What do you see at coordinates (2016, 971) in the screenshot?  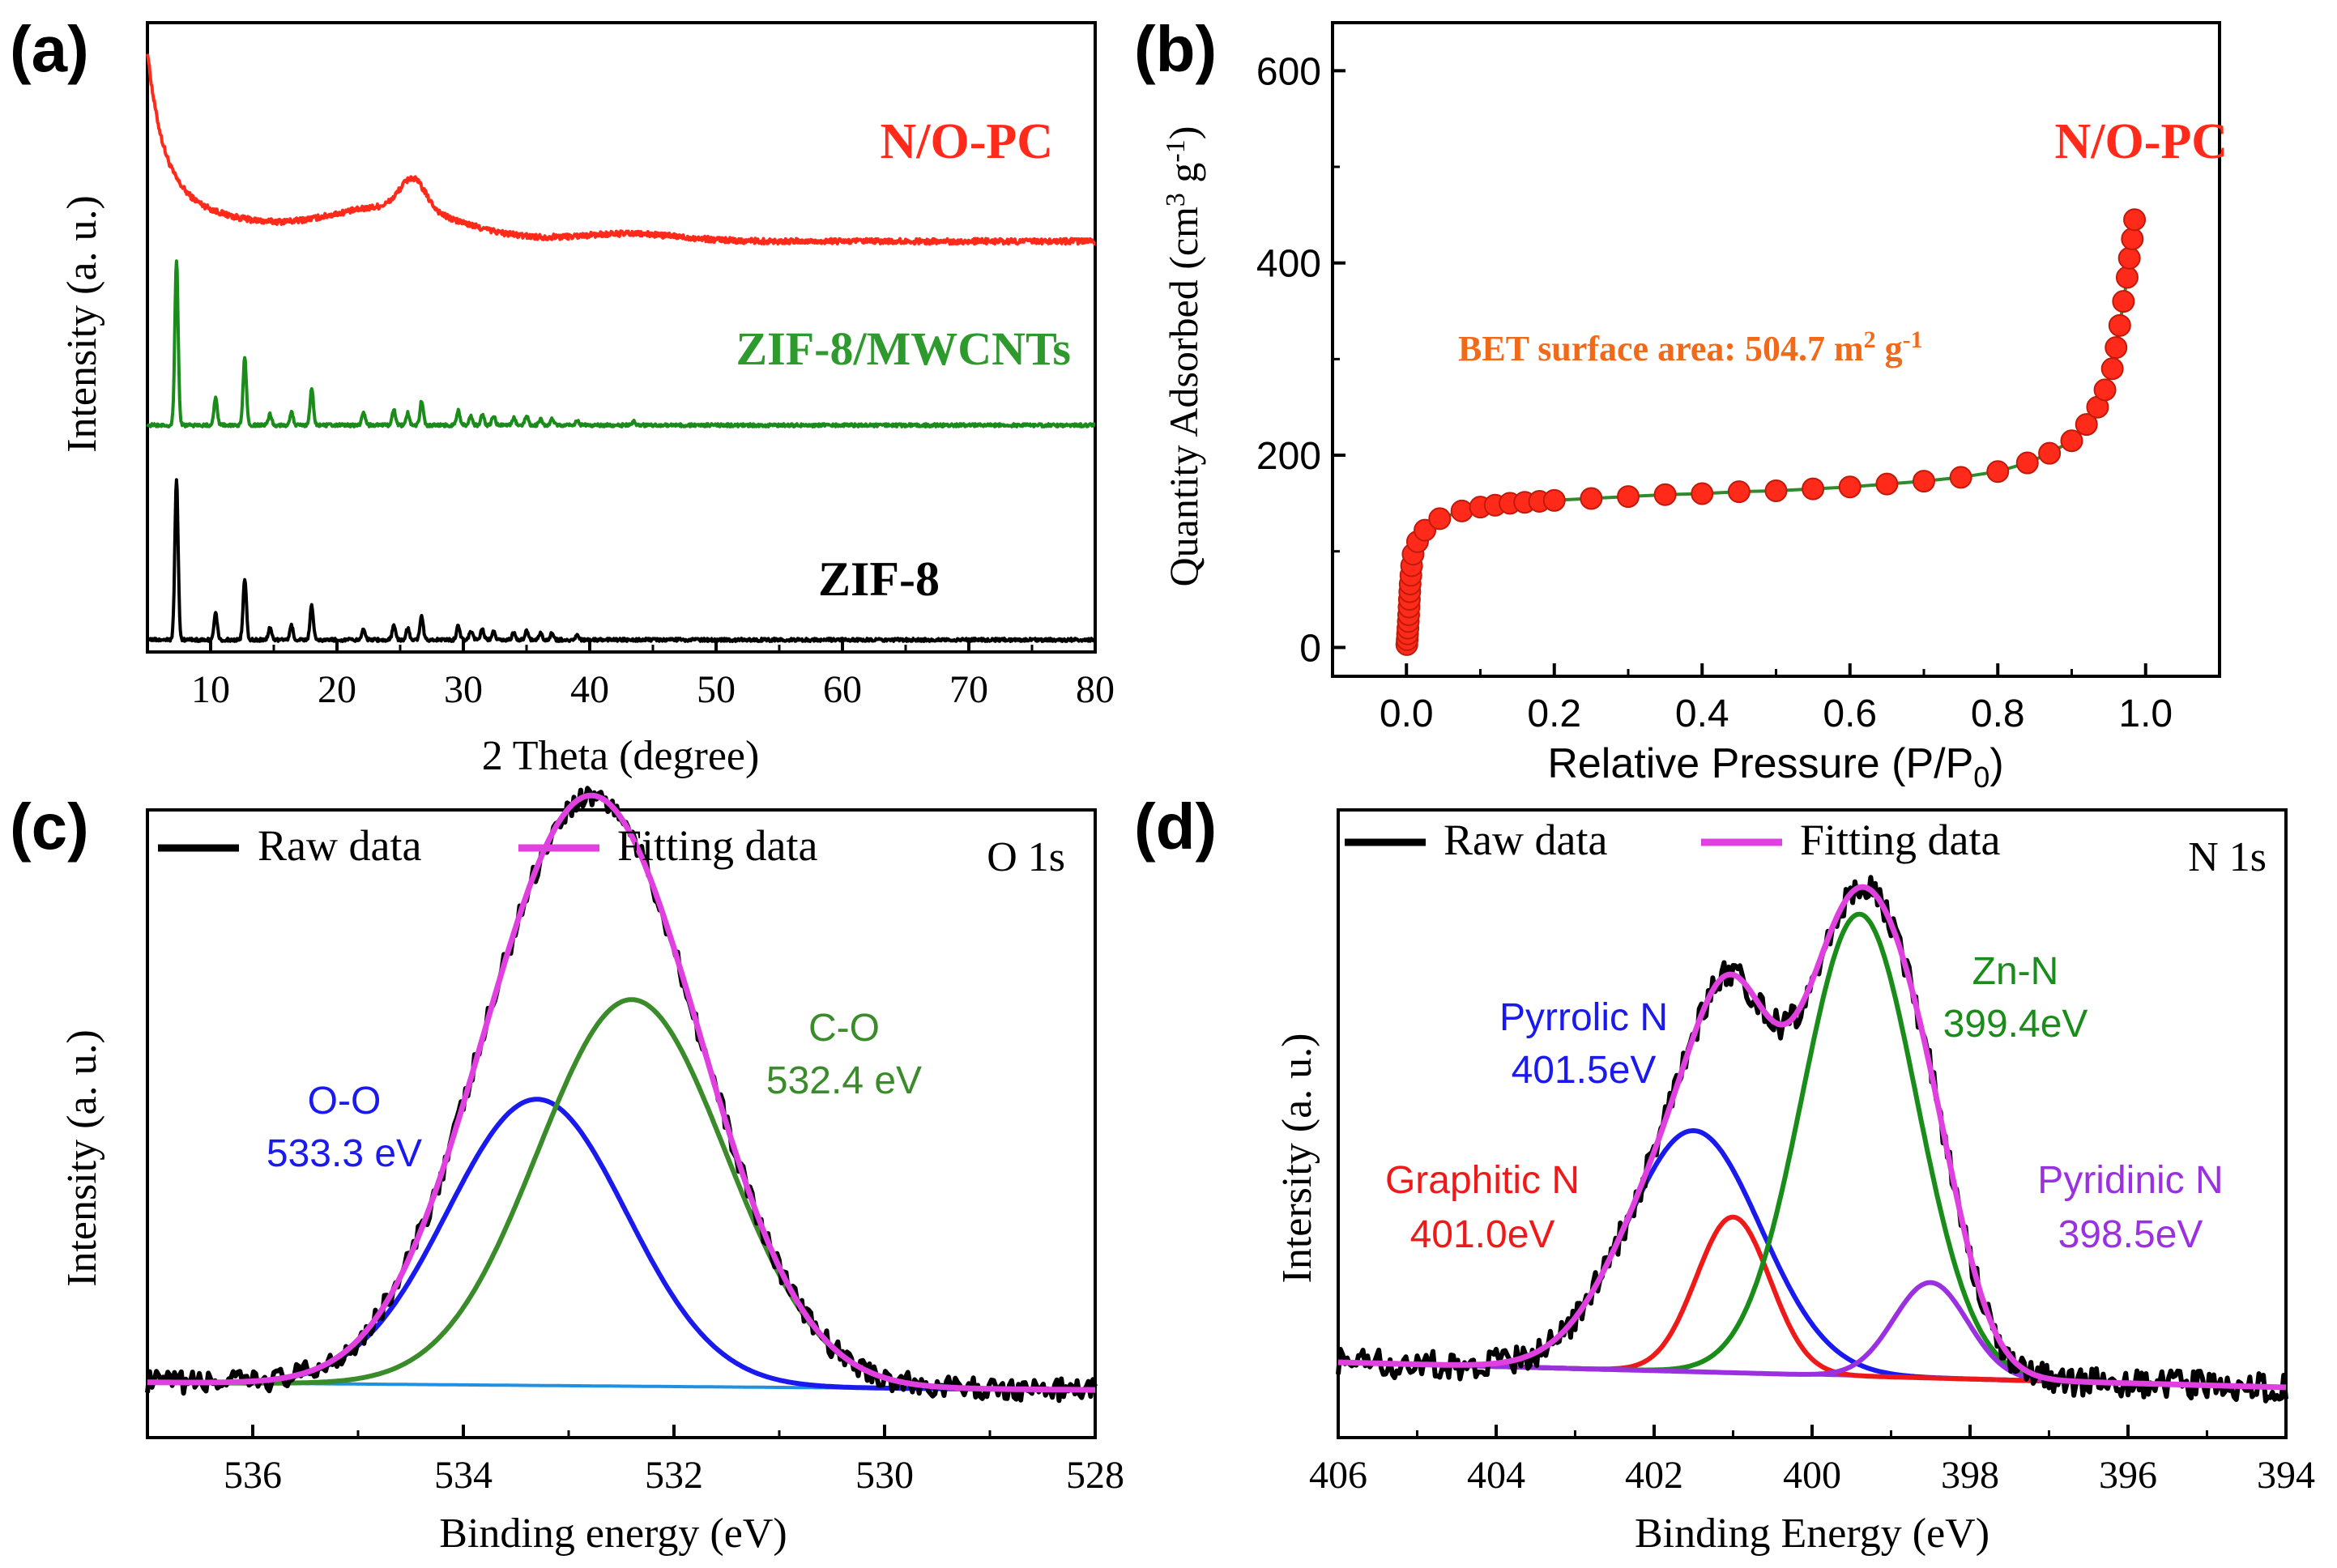 I see `panel-d-peak-label-znn: Zn-N` at bounding box center [2016, 971].